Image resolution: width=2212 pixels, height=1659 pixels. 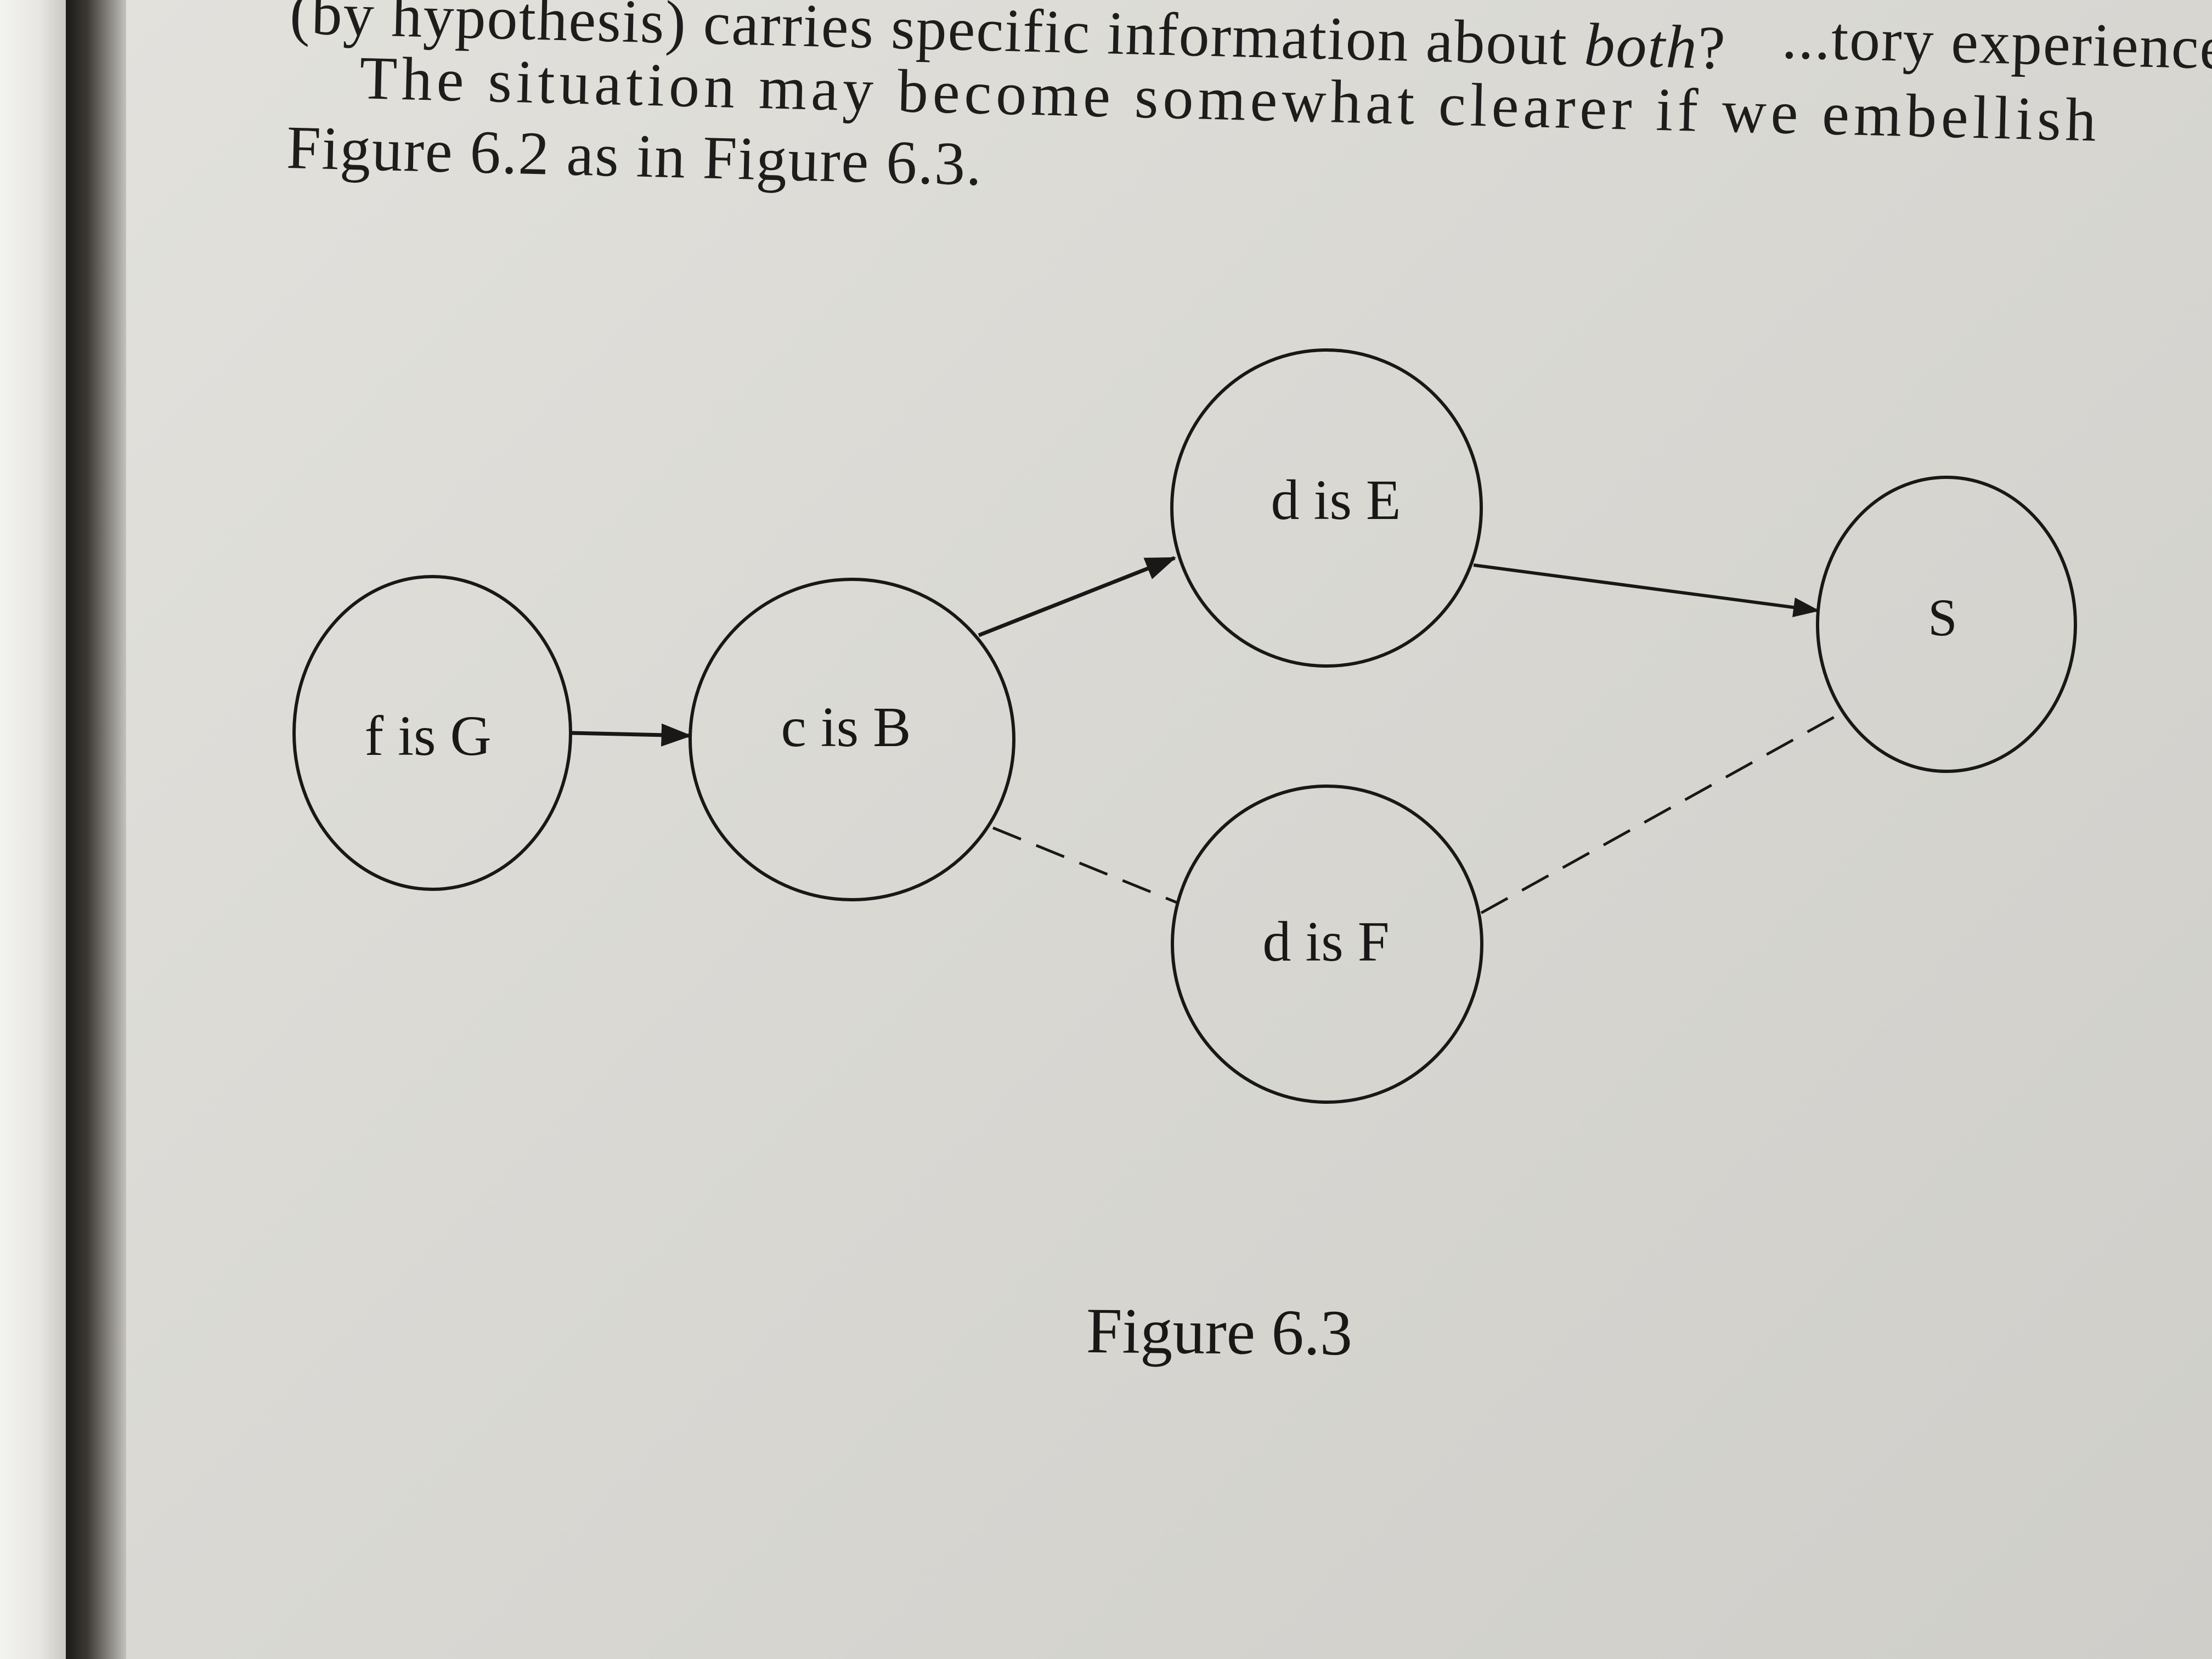 I want to click on node-d-is-F: d is F, so click(x=1327, y=945).